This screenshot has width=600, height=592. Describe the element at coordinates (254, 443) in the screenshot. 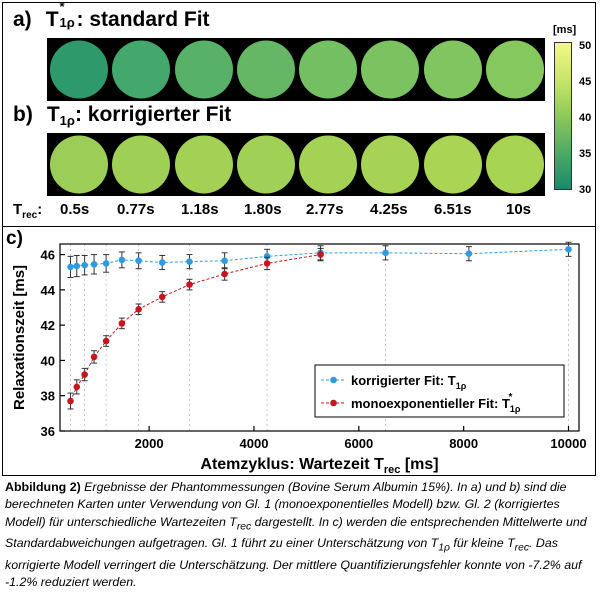

I see `x-tick-label-1: 4000` at that location.